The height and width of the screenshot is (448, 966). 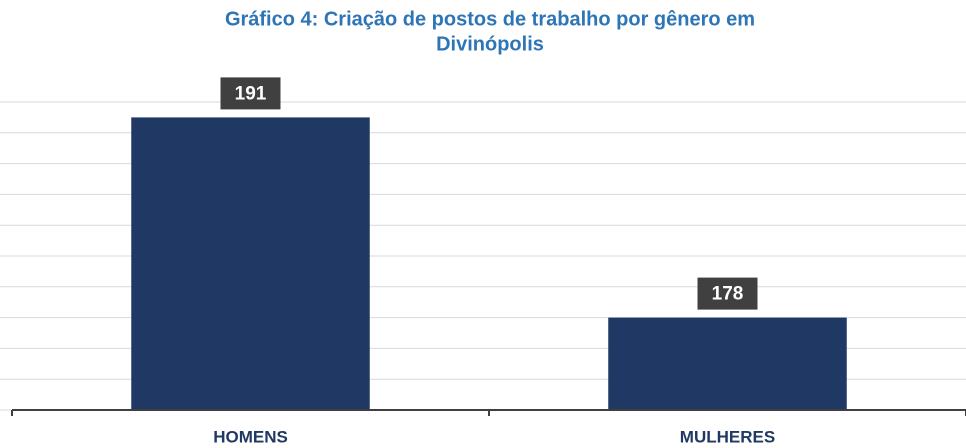 I want to click on x-tick-label: MULHERES, so click(x=727, y=436).